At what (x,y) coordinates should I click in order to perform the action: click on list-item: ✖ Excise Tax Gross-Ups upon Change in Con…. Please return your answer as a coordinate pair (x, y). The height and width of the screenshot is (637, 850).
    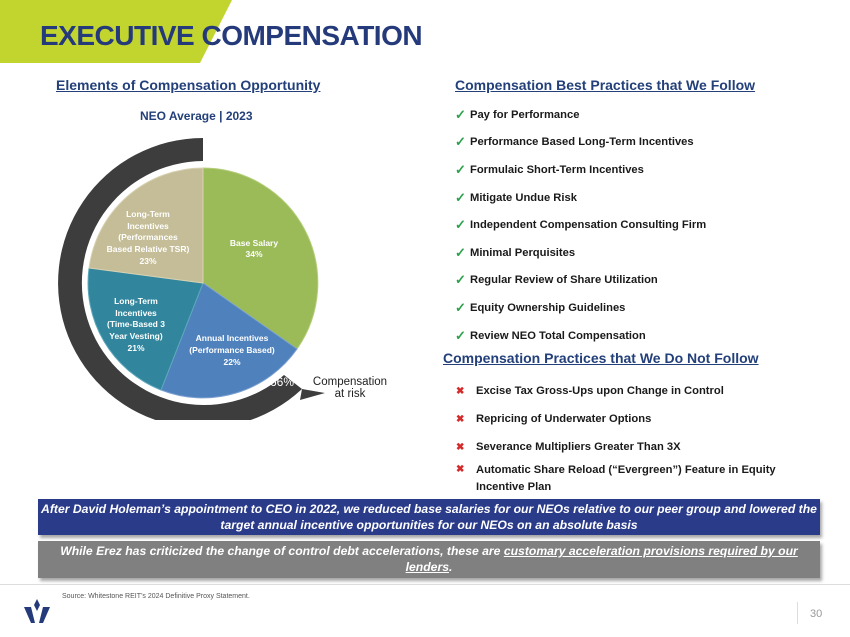
    Looking at the image, I should click on (590, 391).